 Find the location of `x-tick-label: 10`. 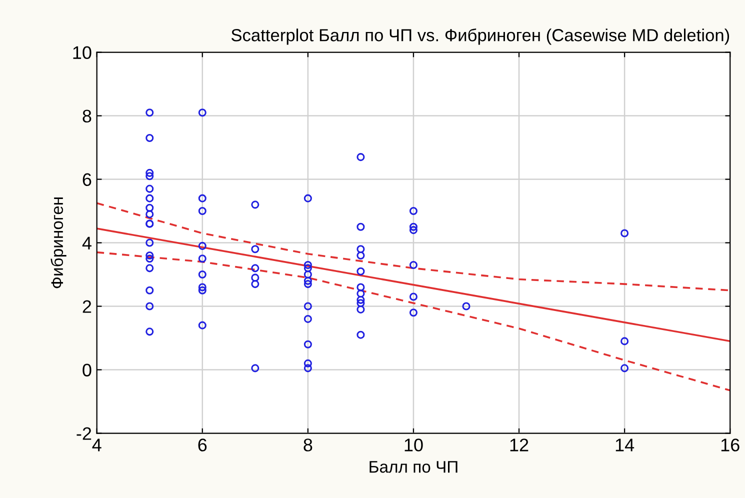

x-tick-label: 10 is located at coordinates (413, 445).